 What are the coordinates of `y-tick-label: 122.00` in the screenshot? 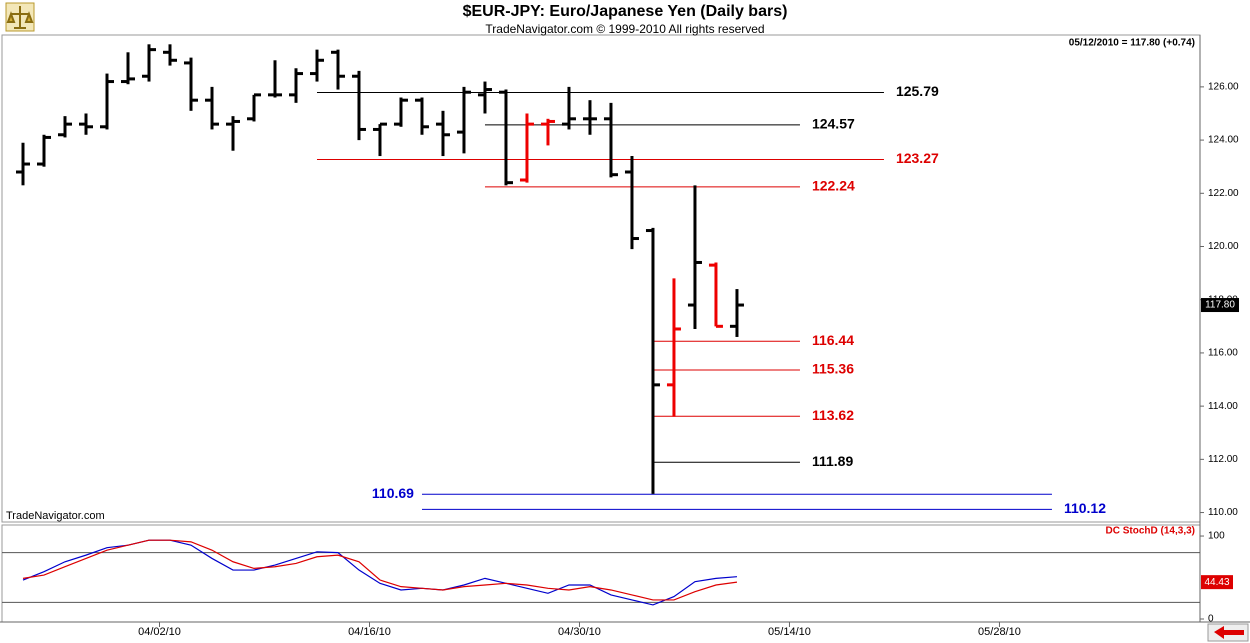 It's located at (1223, 193).